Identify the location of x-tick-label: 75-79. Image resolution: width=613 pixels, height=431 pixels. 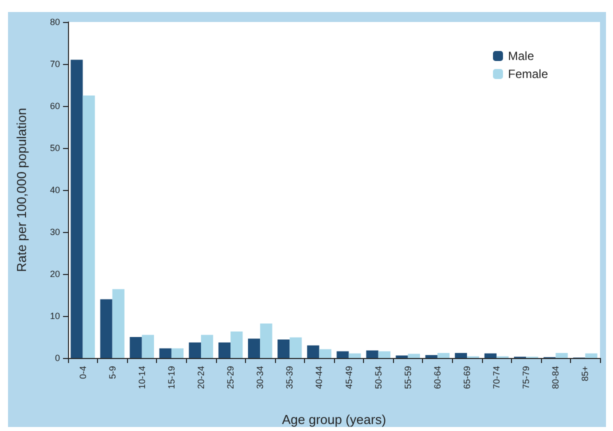
(526, 378).